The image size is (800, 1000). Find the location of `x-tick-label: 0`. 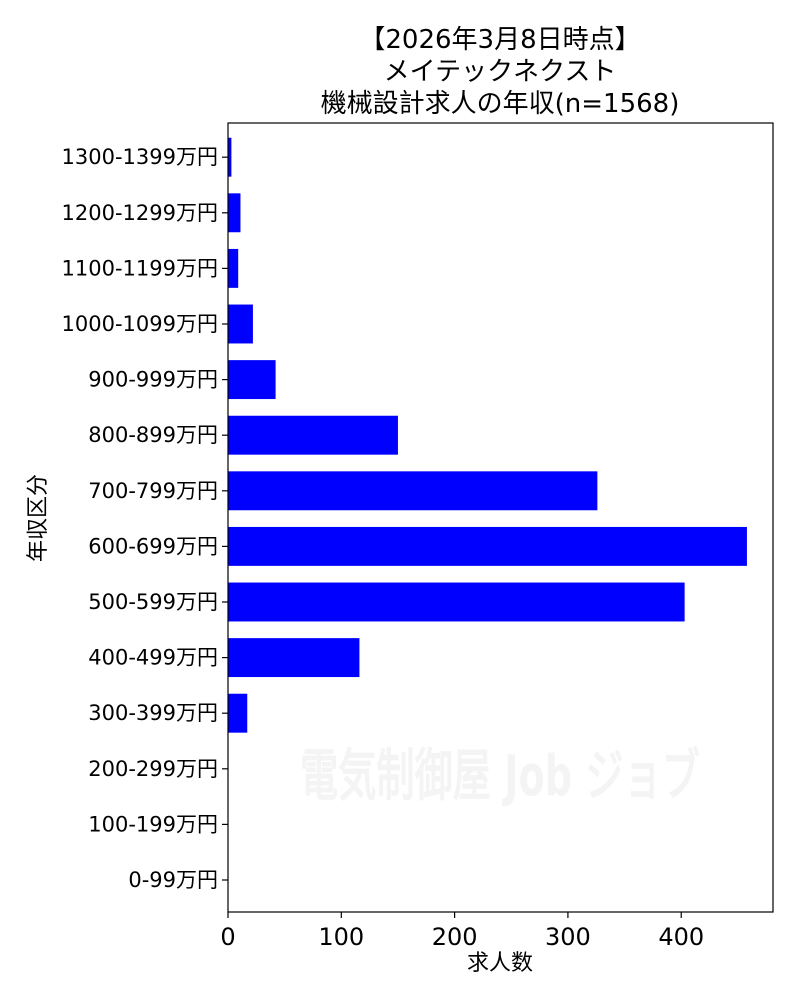

x-tick-label: 0 is located at coordinates (227, 937).